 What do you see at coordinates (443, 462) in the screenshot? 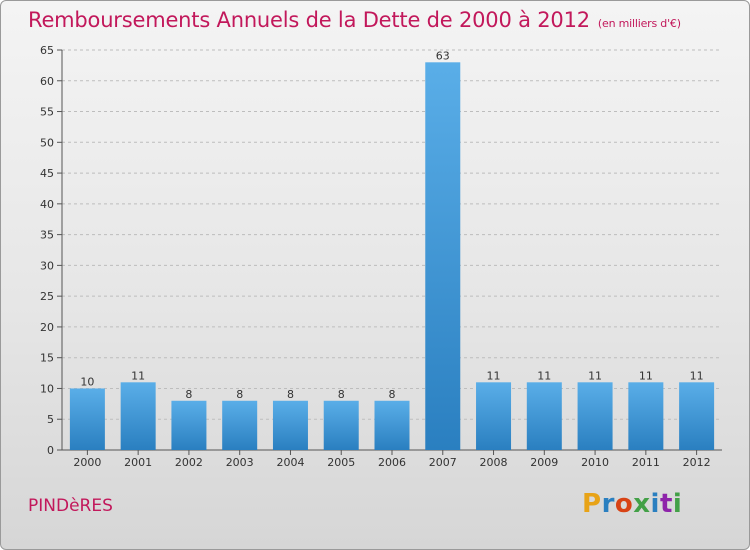
I see `x-tick-label: 2007` at bounding box center [443, 462].